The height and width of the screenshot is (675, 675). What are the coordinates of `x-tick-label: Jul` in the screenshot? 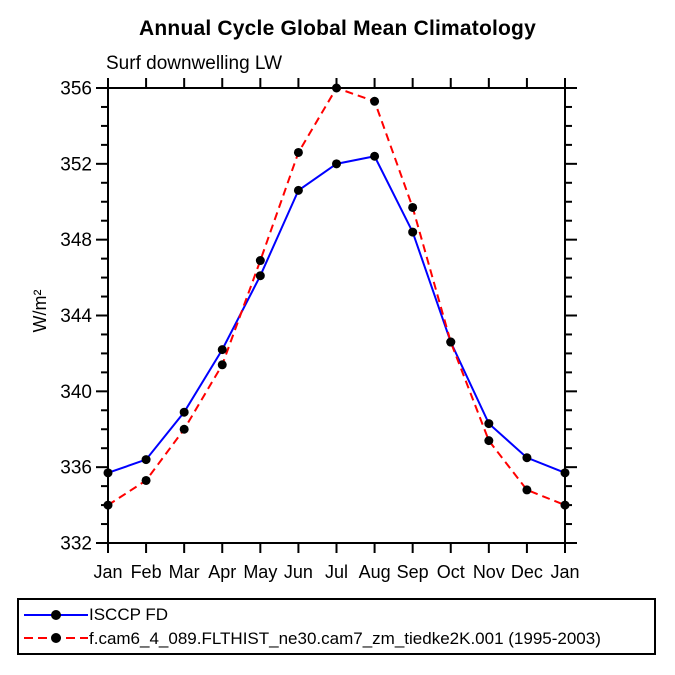 It's located at (336, 572).